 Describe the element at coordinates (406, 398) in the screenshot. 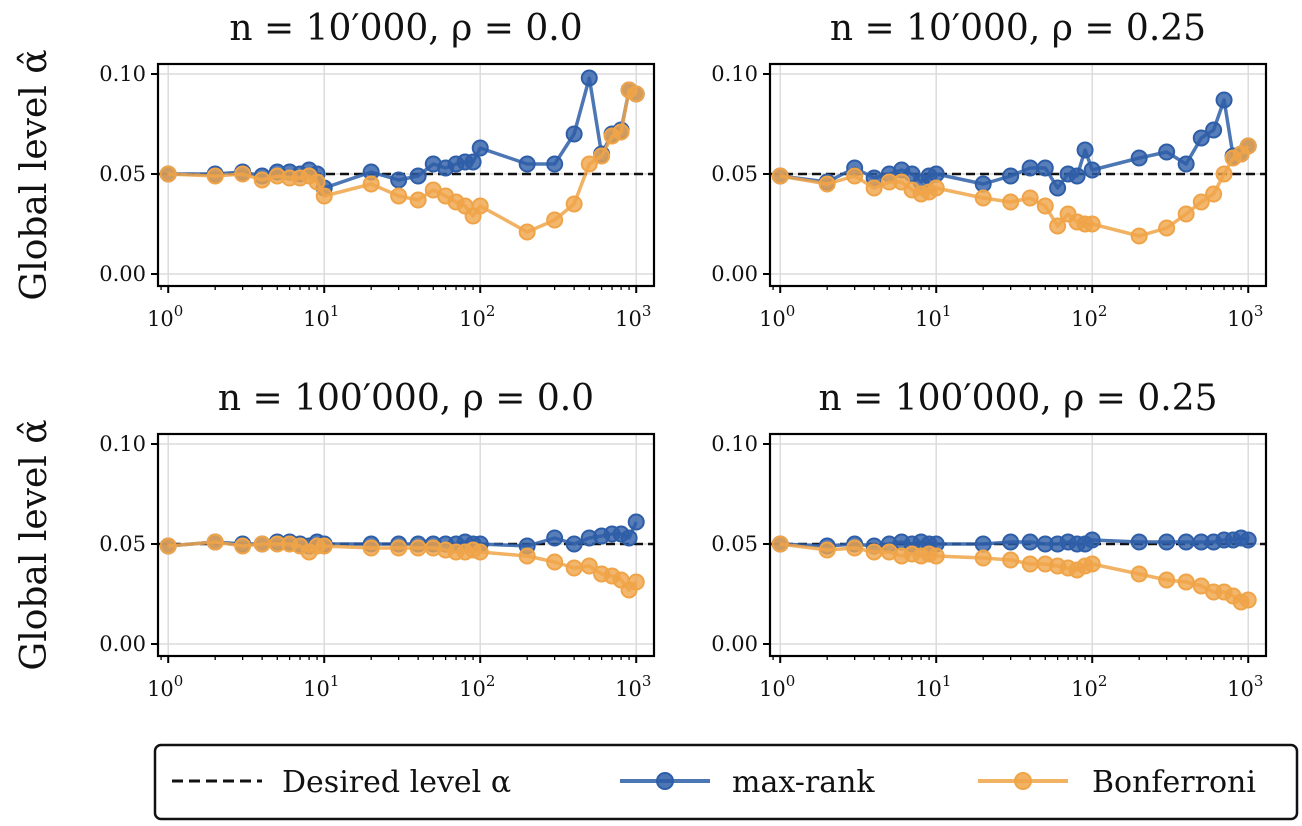

I see `panel-title: n = 100′000, ρ = 0.0` at that location.